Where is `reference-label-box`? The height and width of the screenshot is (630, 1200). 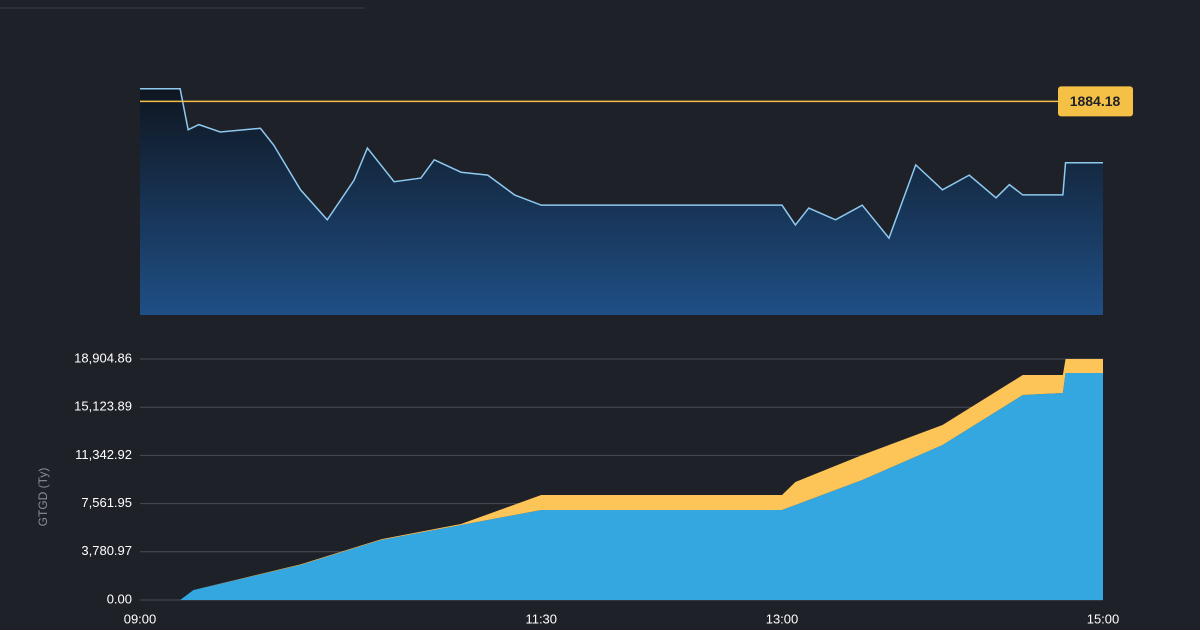
reference-label-box is located at coordinates (1095, 101).